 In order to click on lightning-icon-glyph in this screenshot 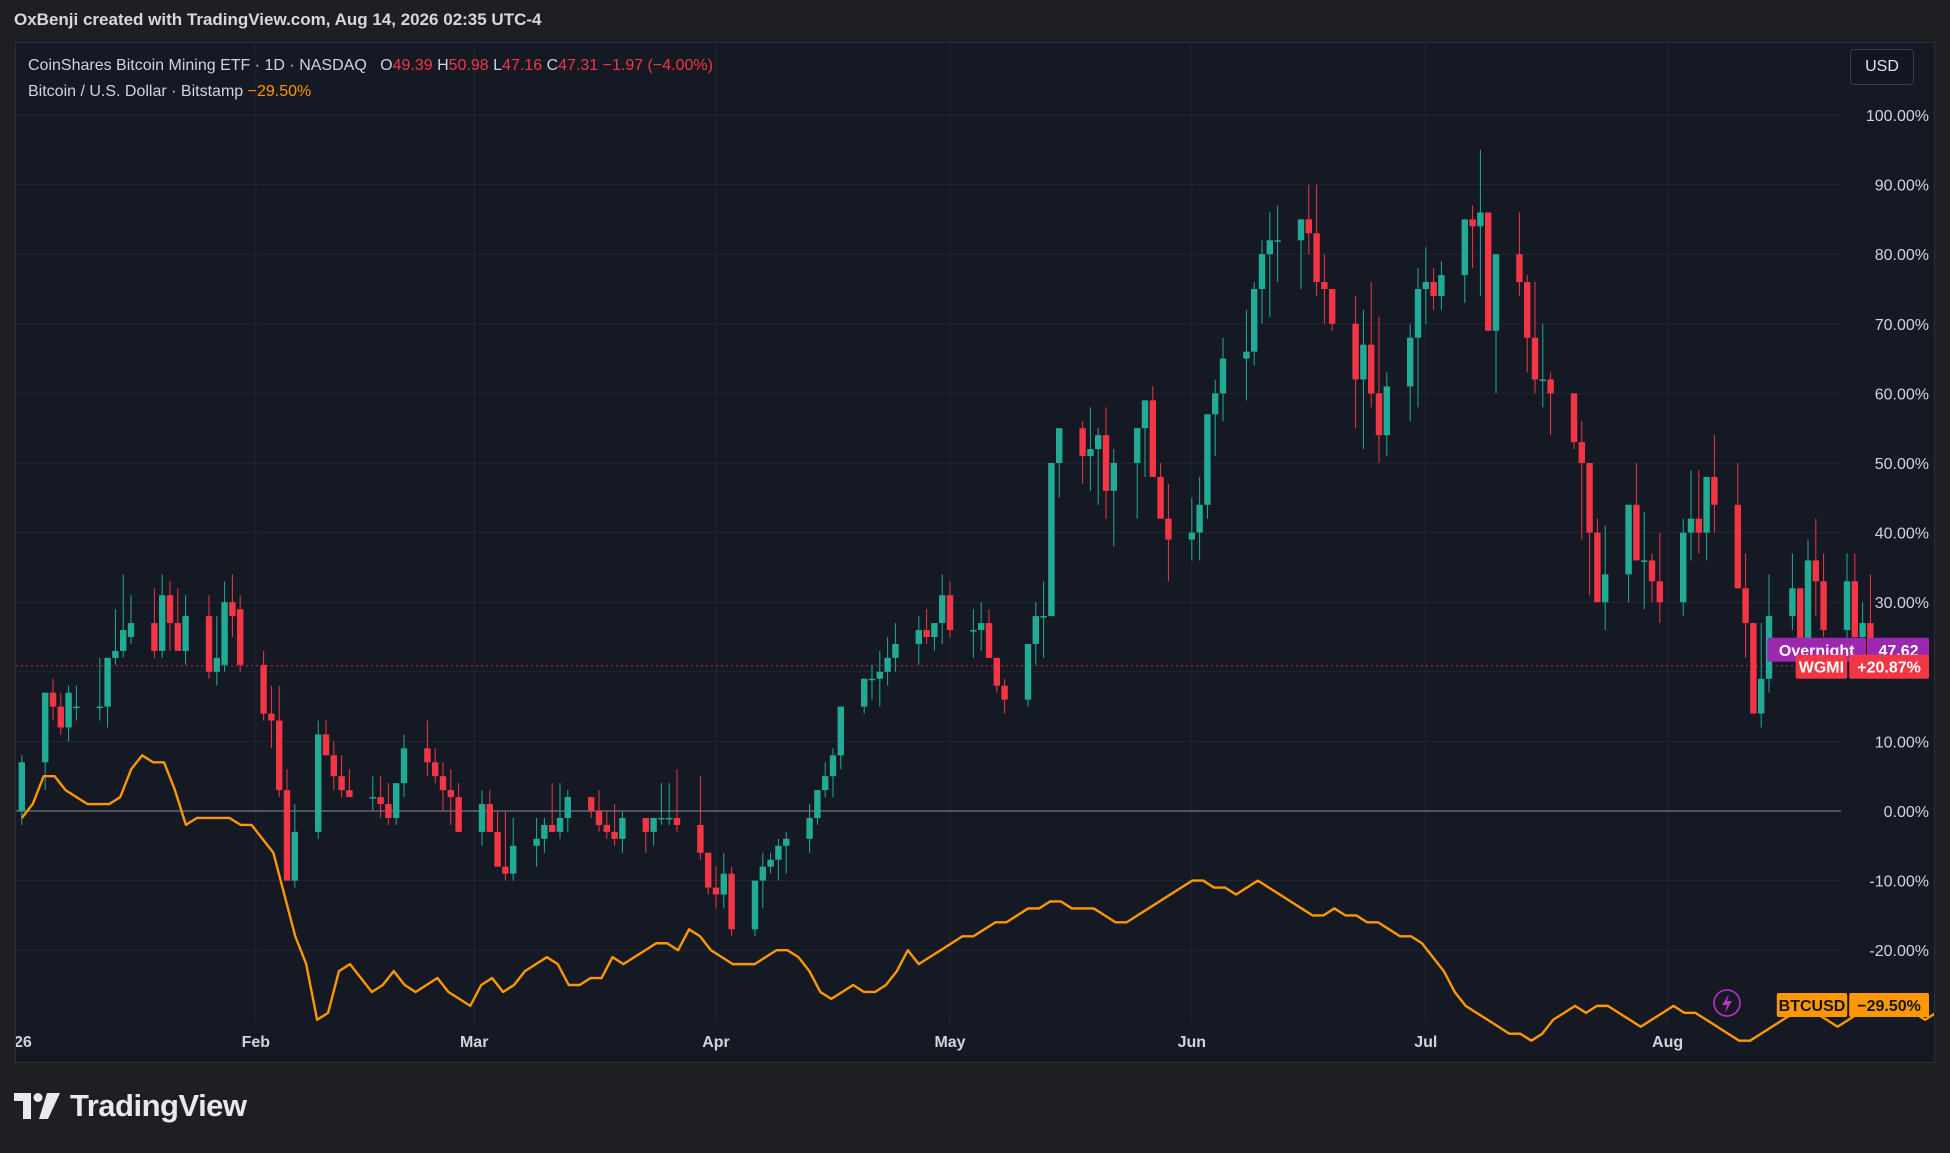, I will do `click(1727, 1003)`.